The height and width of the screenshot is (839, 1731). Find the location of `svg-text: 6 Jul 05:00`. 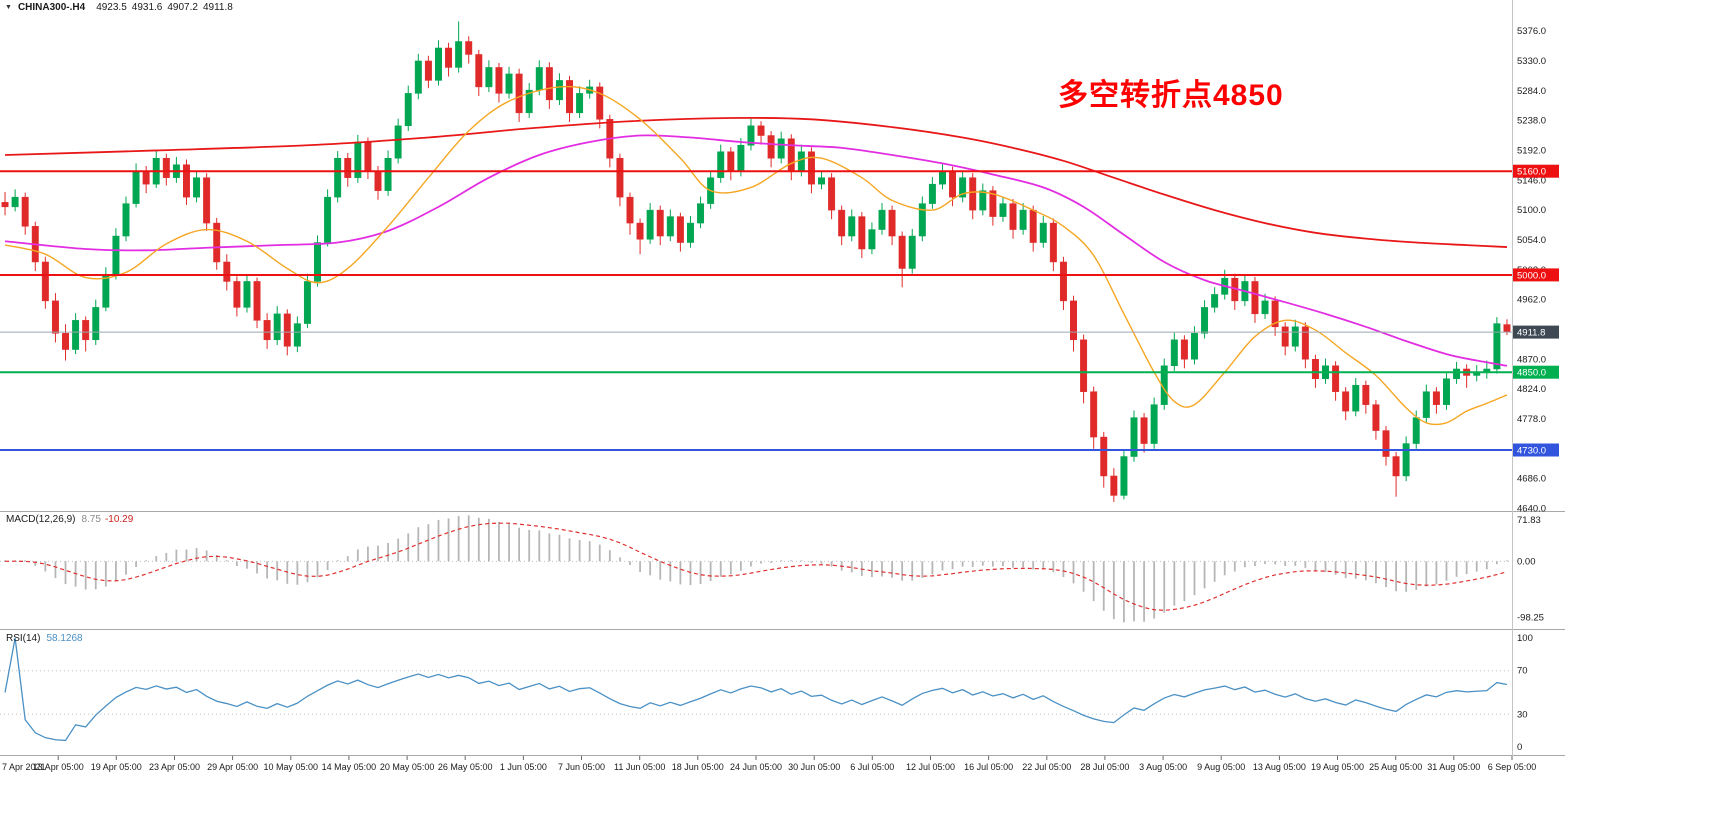

svg-text: 6 Jul 05:00 is located at coordinates (872, 767).